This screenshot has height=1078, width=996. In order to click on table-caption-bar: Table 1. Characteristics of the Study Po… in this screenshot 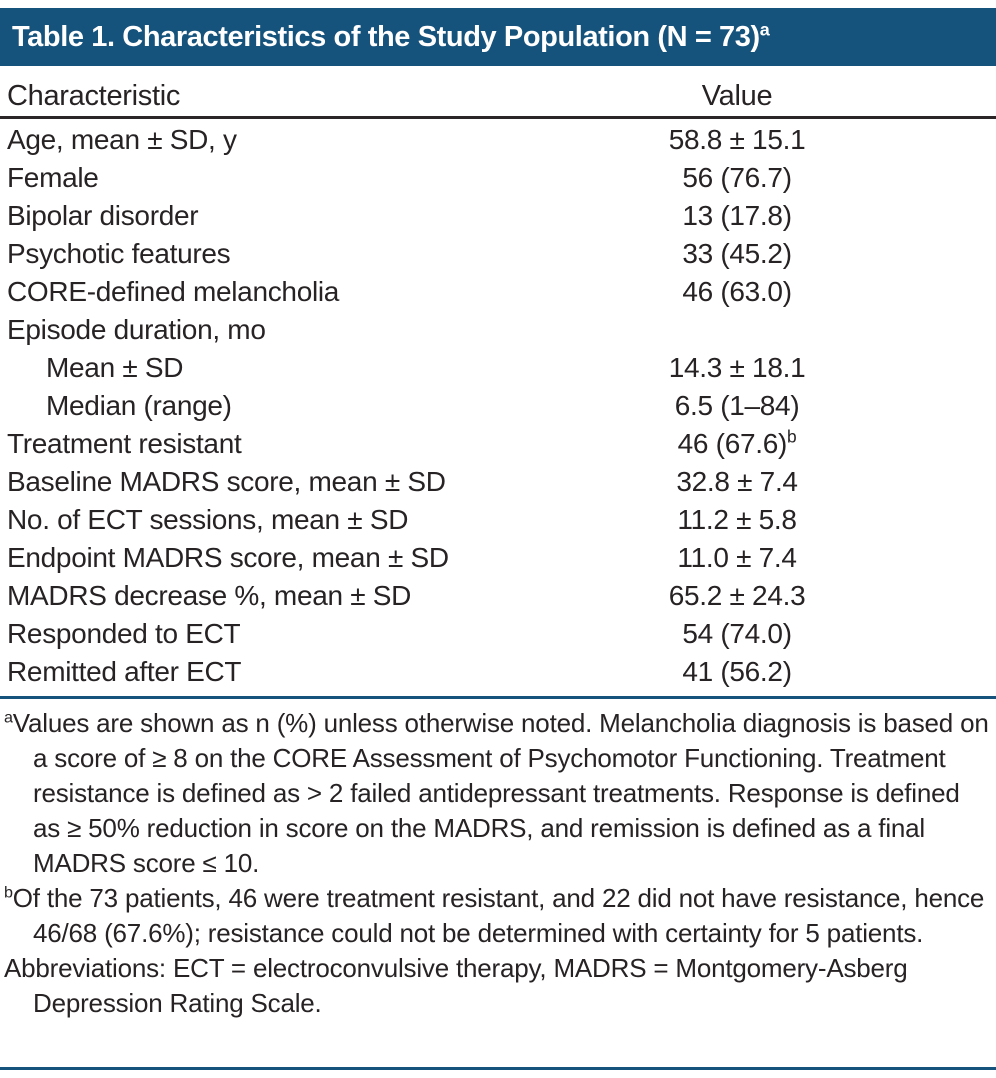, I will do `click(498, 37)`.